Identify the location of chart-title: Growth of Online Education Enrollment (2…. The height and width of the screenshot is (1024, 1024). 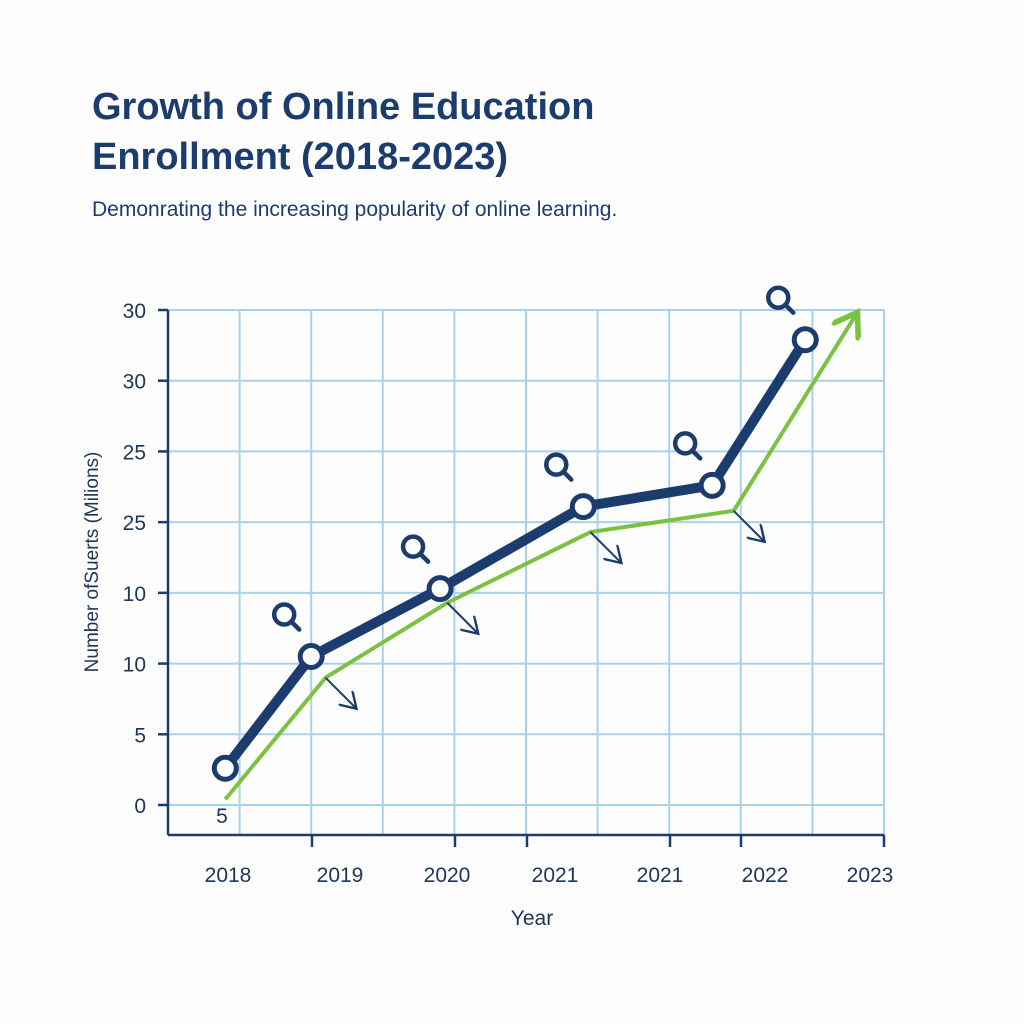
(343, 132).